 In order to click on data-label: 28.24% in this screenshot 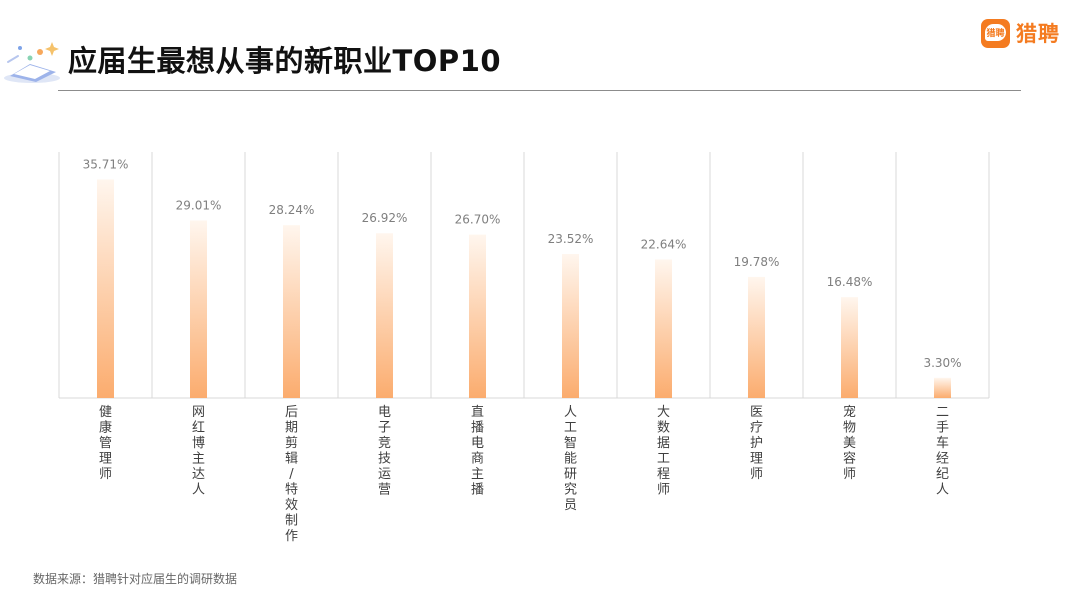, I will do `click(292, 210)`.